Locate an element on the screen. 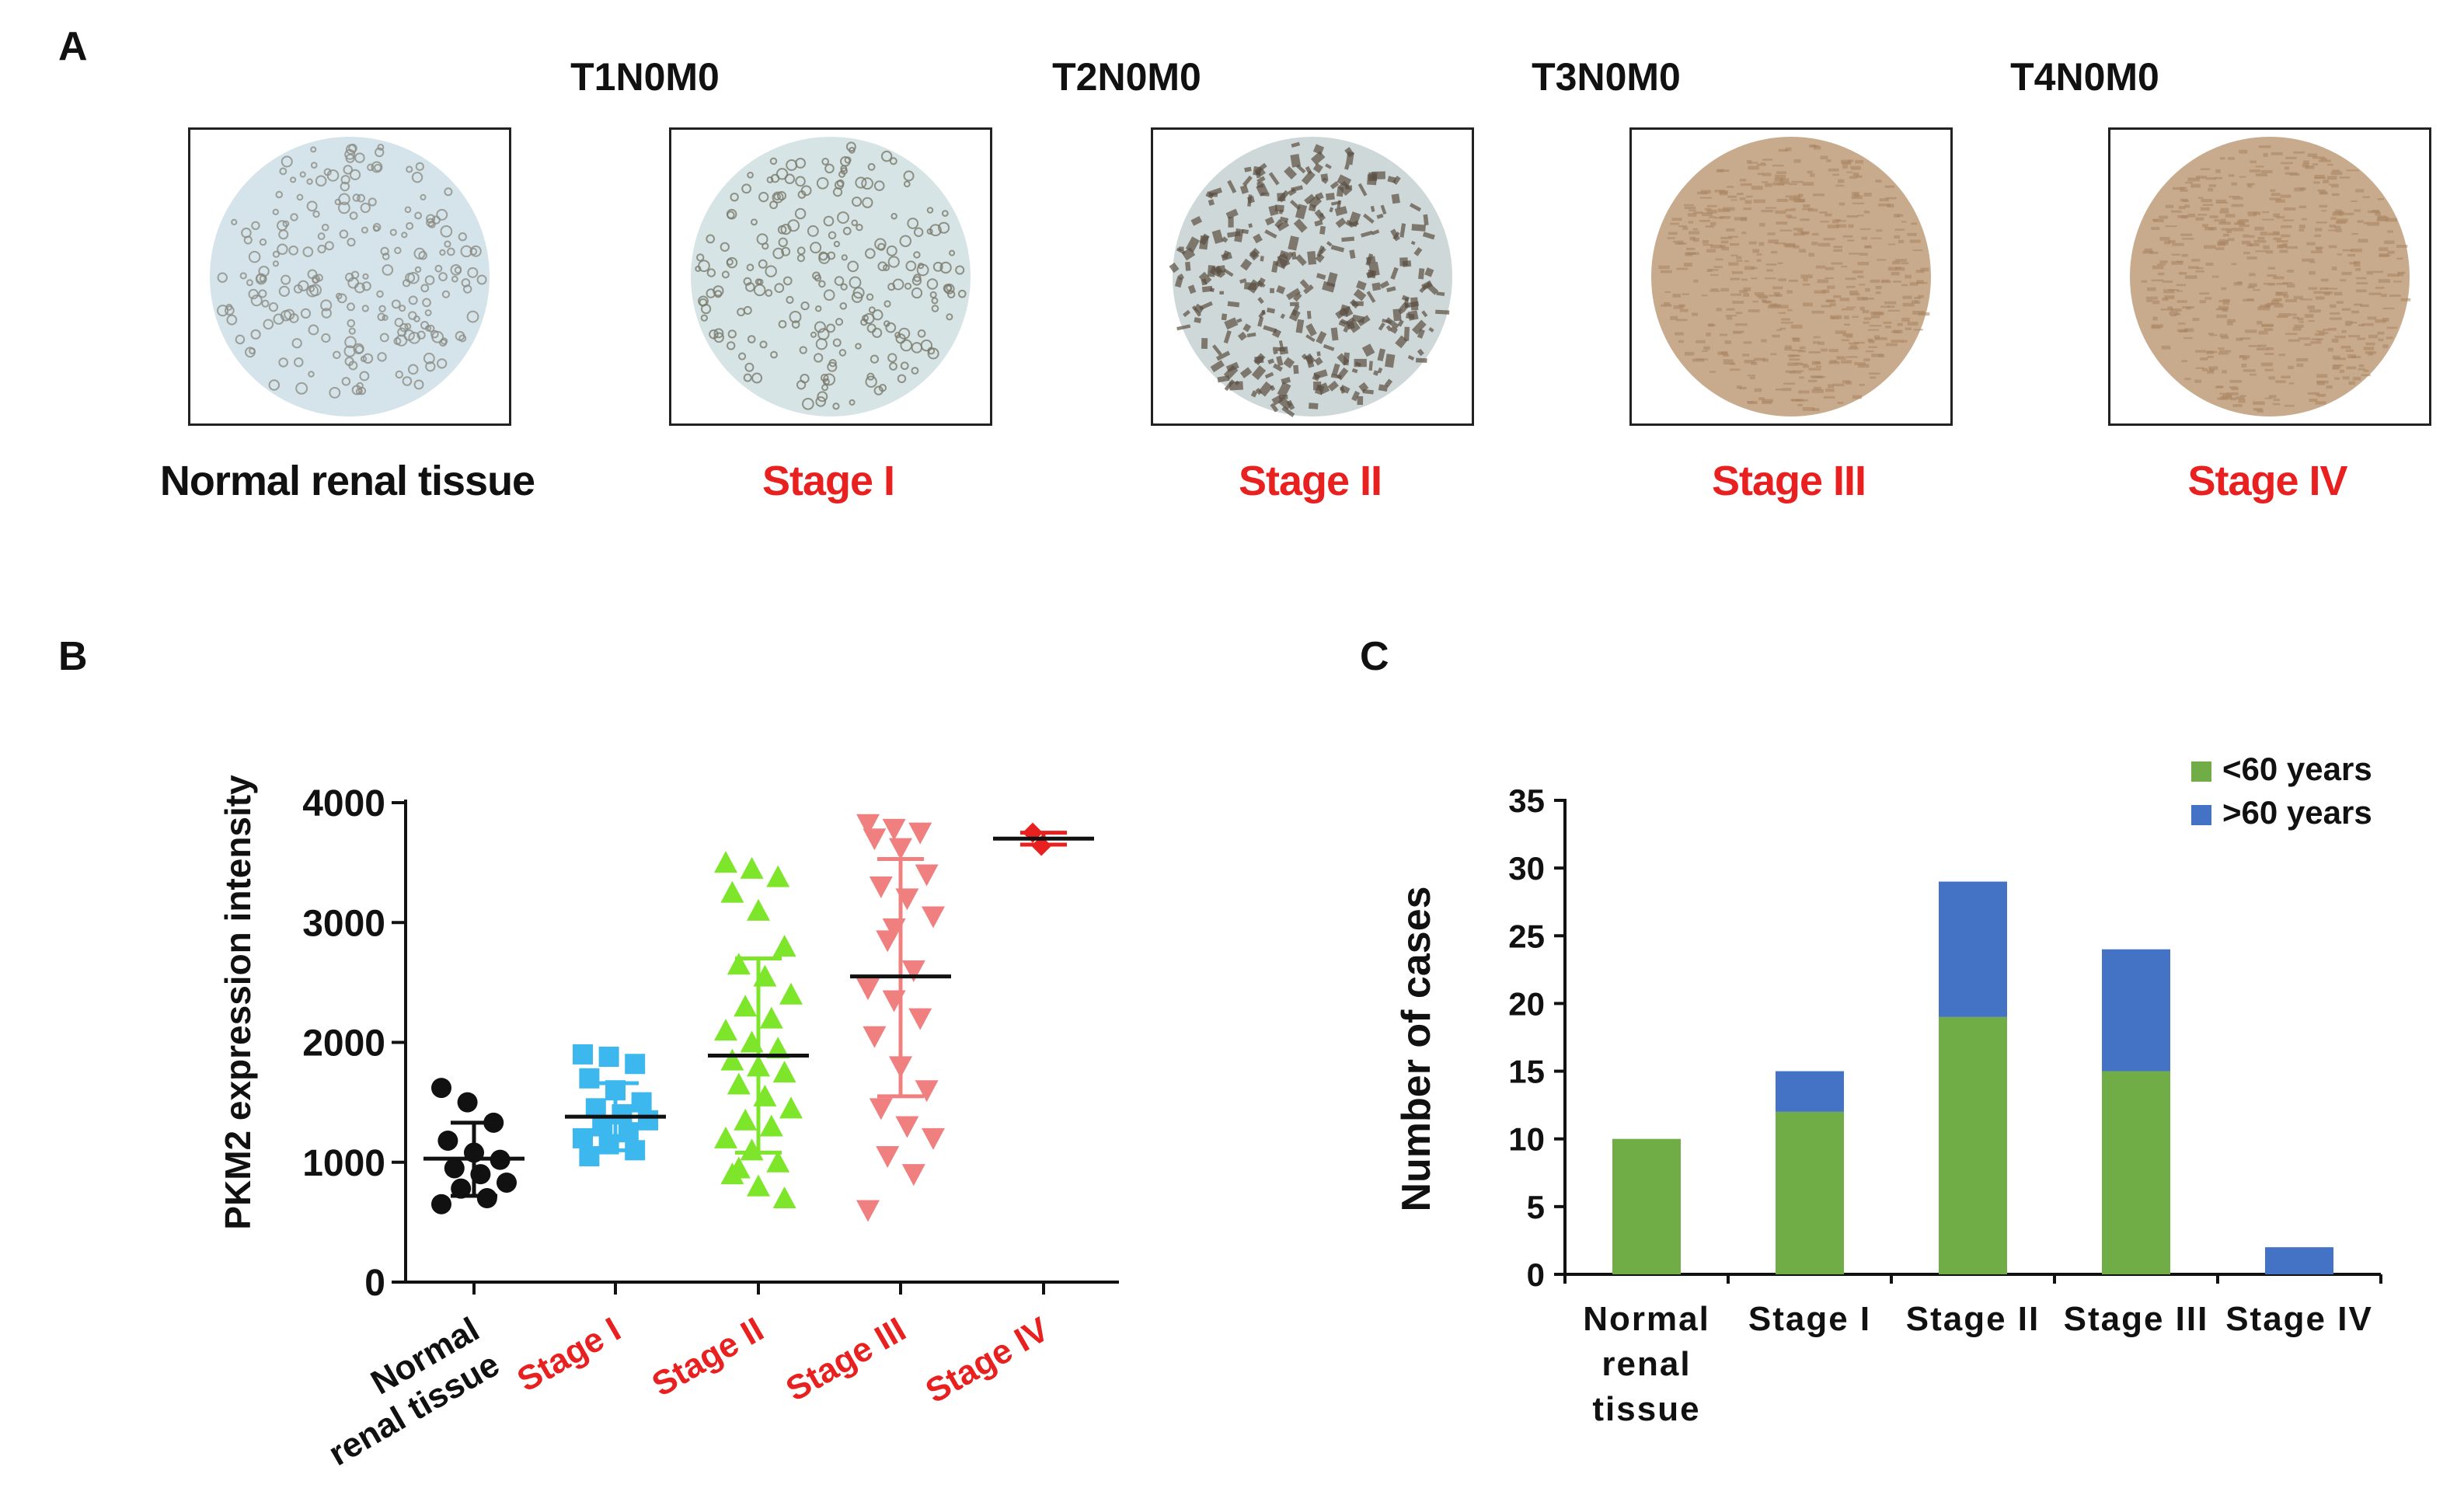 The image size is (2464, 1495). tnm-label-1: T1N0M0 is located at coordinates (645, 77).